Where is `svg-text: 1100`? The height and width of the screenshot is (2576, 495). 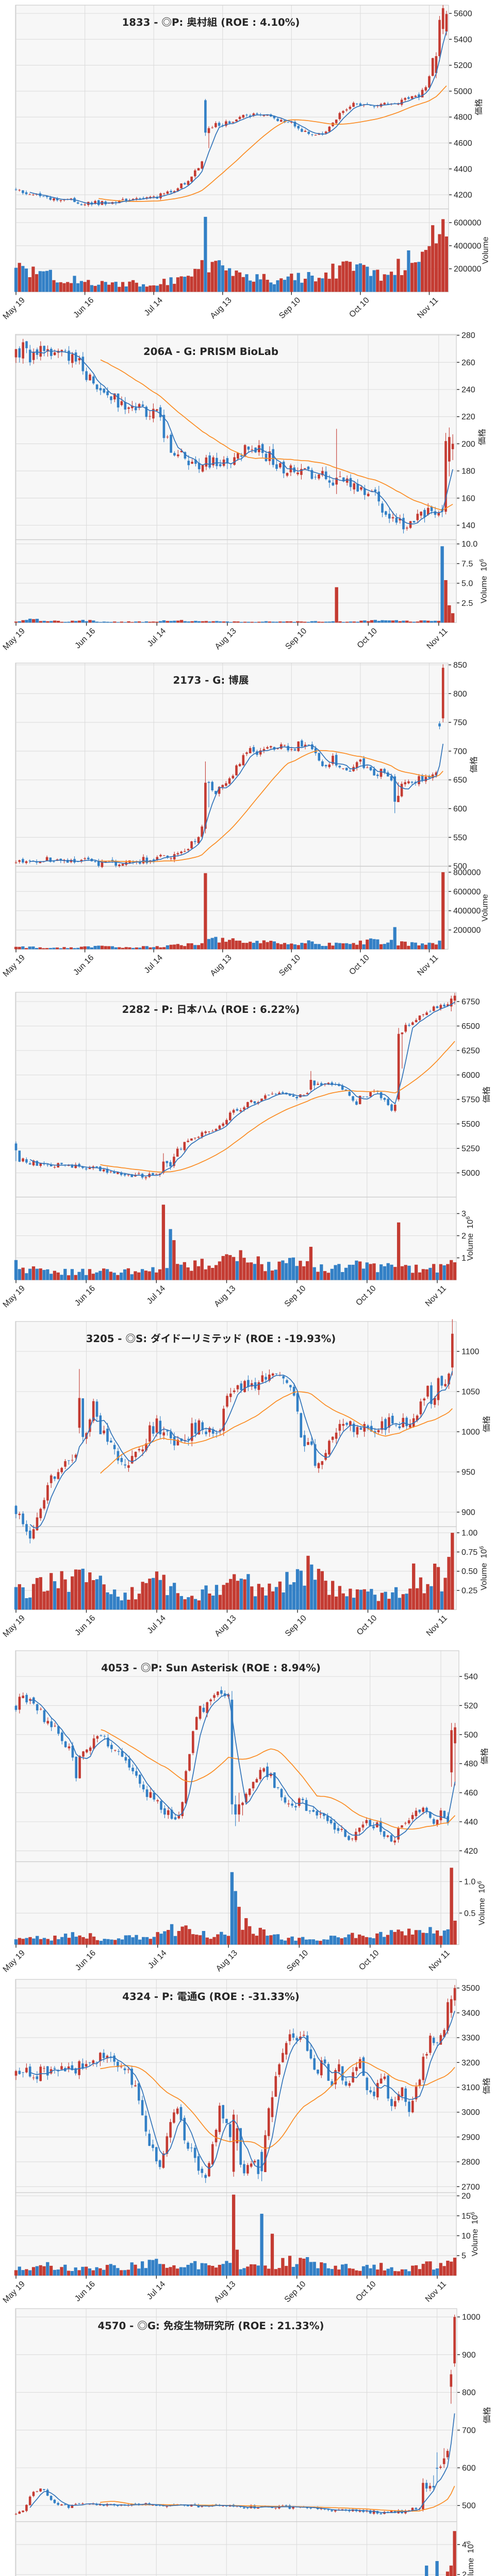
svg-text: 1100 is located at coordinates (470, 1352).